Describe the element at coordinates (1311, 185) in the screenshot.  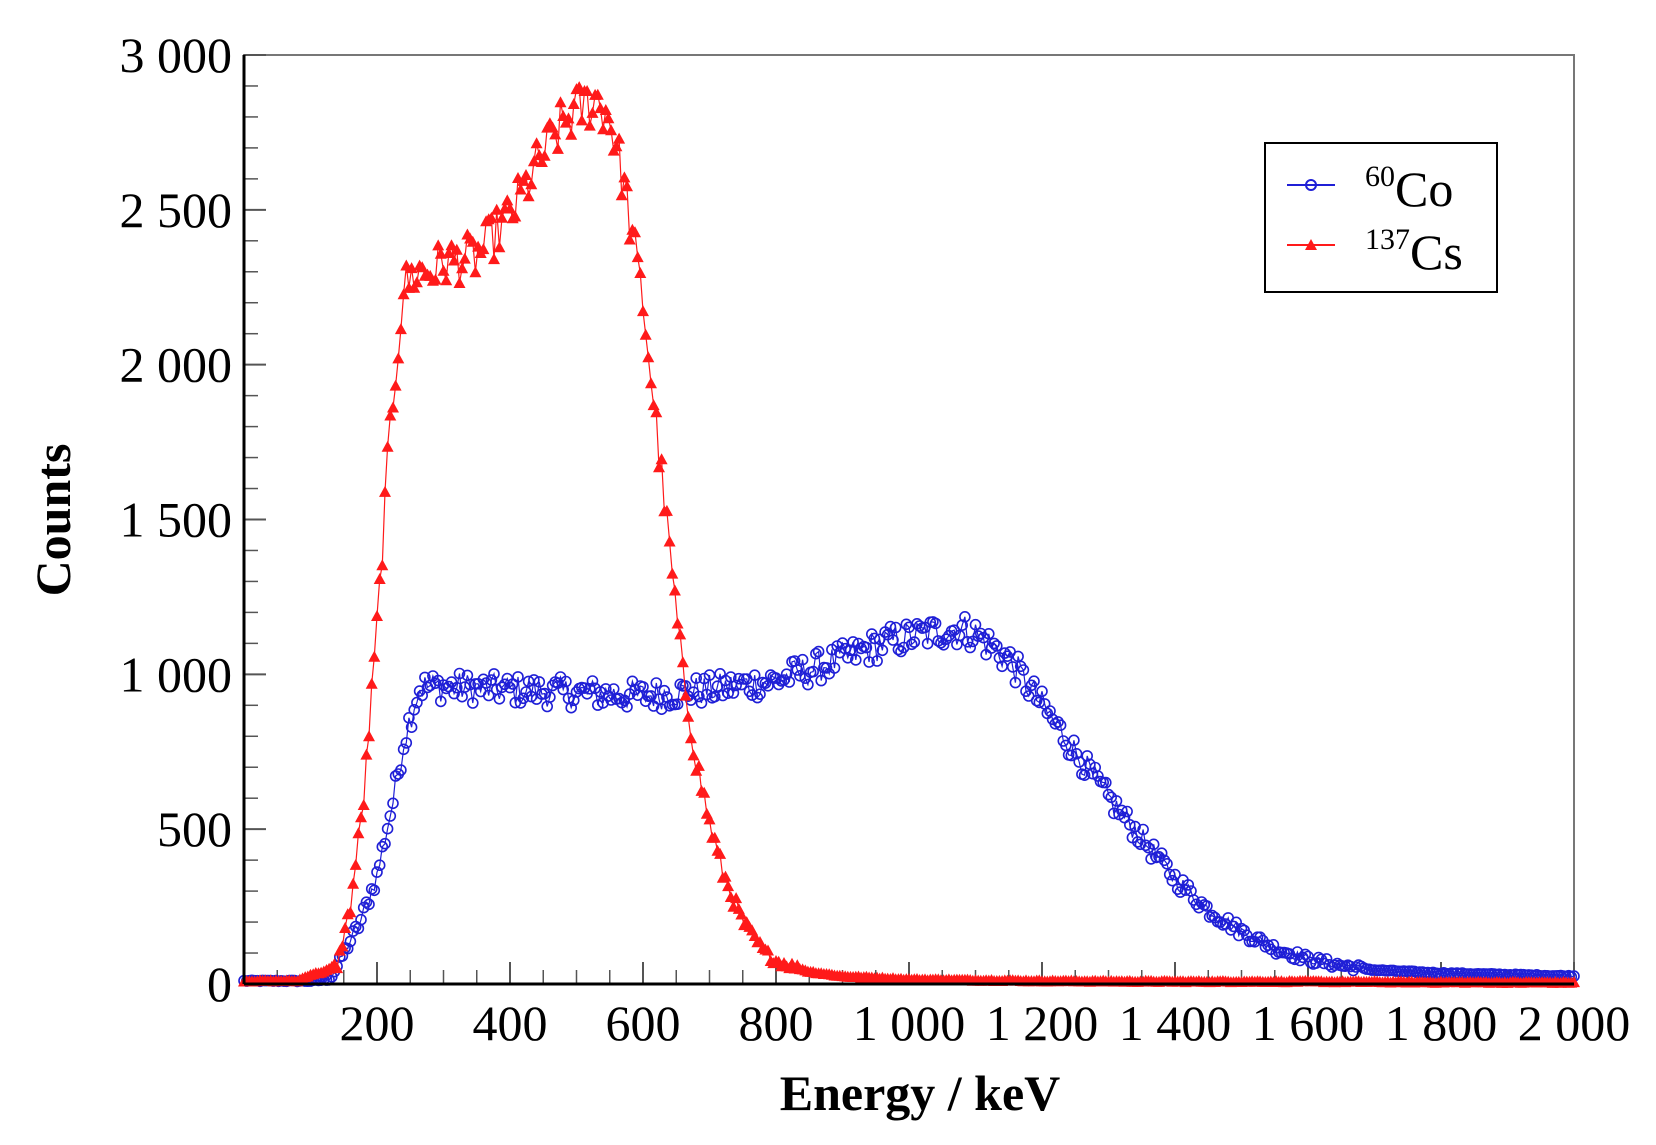
I see `legend-marker-co60` at that location.